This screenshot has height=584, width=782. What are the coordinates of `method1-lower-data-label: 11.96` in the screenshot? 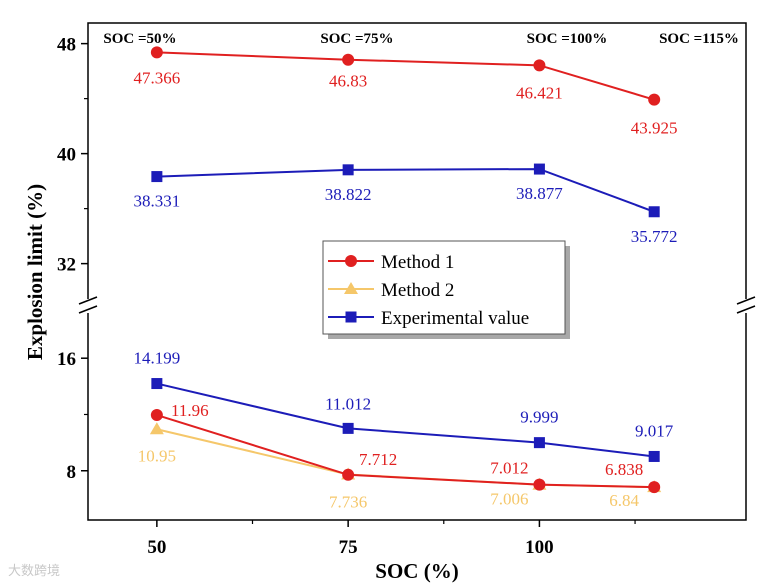 It's located at (190, 410).